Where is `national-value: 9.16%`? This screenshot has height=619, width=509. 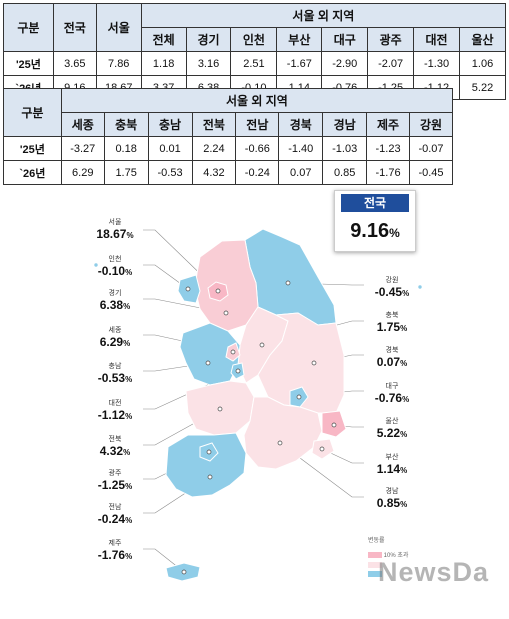 national-value: 9.16% is located at coordinates (375, 231).